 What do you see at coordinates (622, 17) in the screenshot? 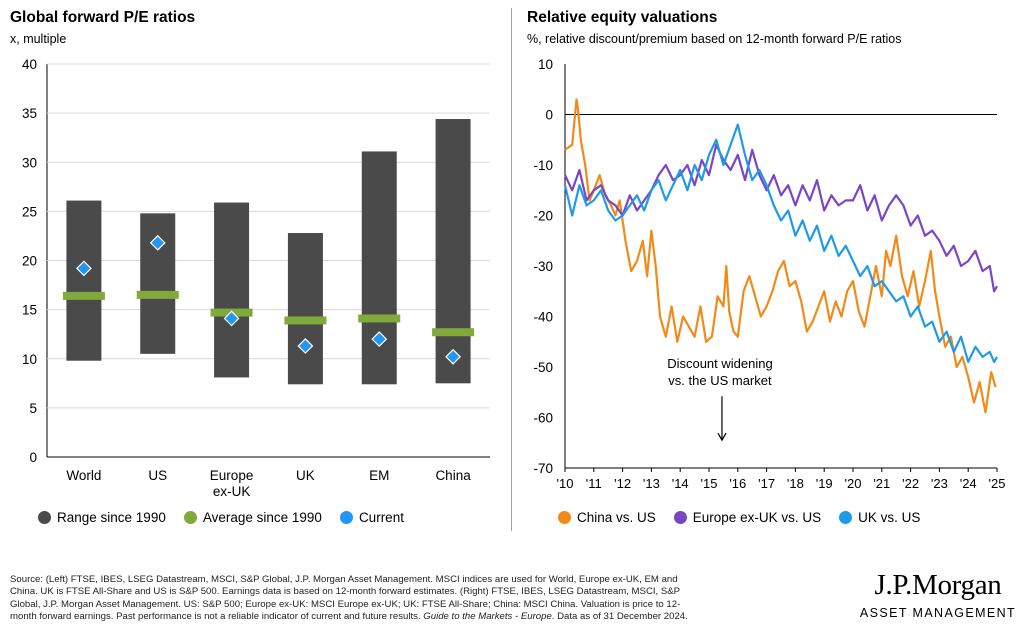
I see `right-chart-title: Relative equity valuations` at bounding box center [622, 17].